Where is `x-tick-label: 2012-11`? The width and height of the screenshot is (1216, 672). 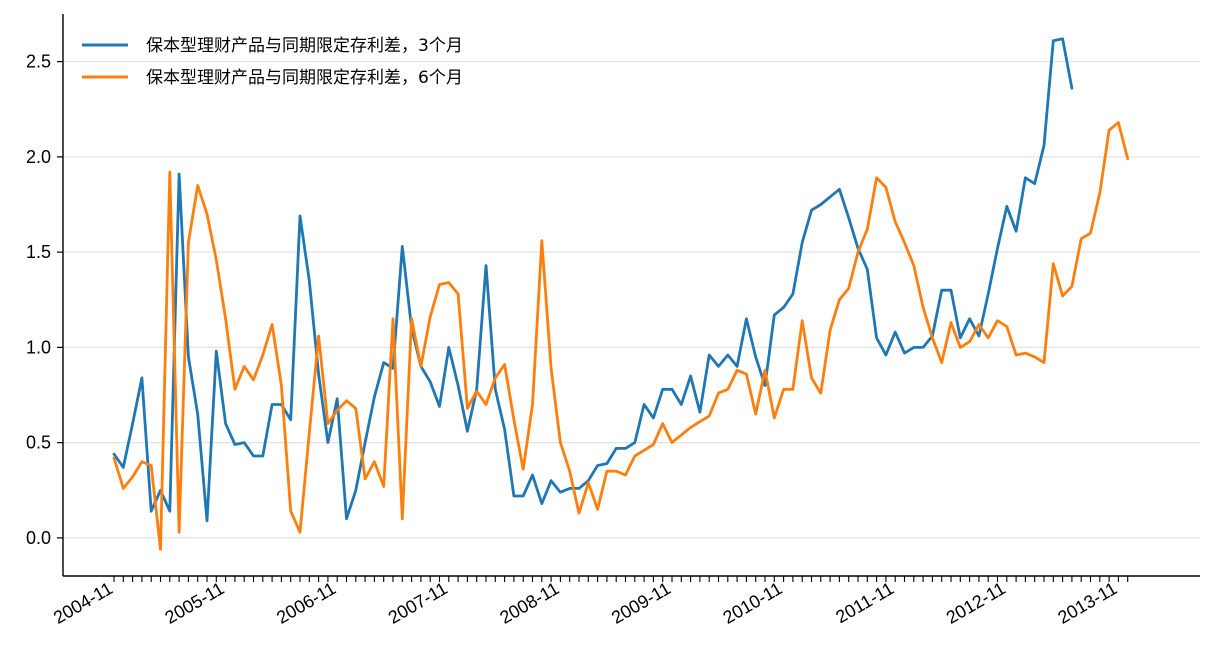 x-tick-label: 2012-11 is located at coordinates (976, 603).